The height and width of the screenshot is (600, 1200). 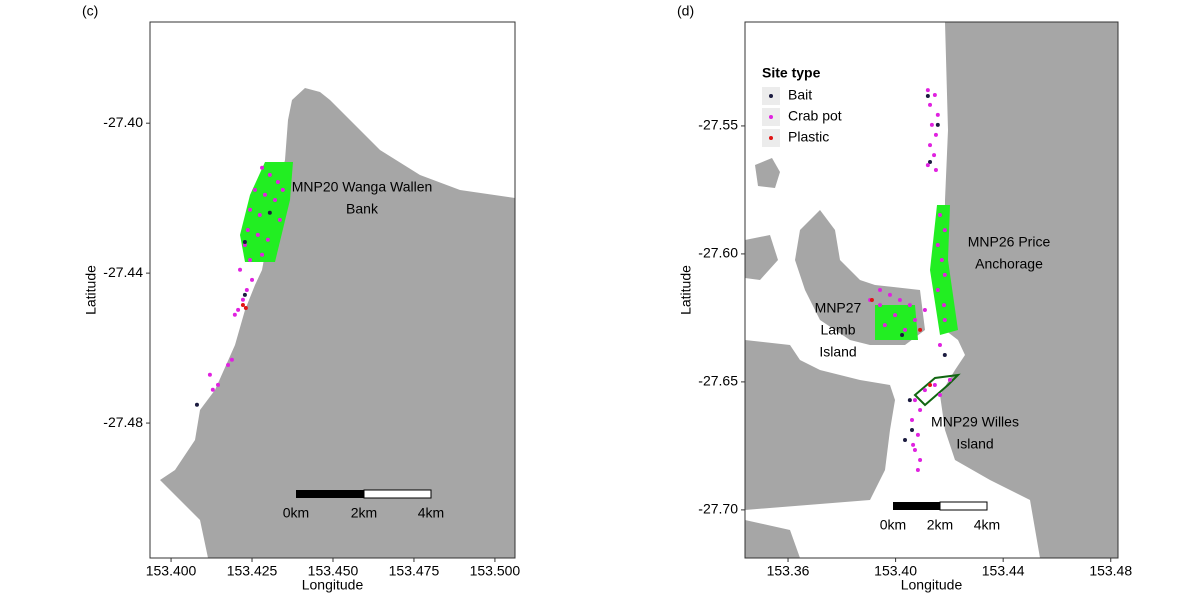 I want to click on area-label: MNP29 Willes, so click(x=975, y=422).